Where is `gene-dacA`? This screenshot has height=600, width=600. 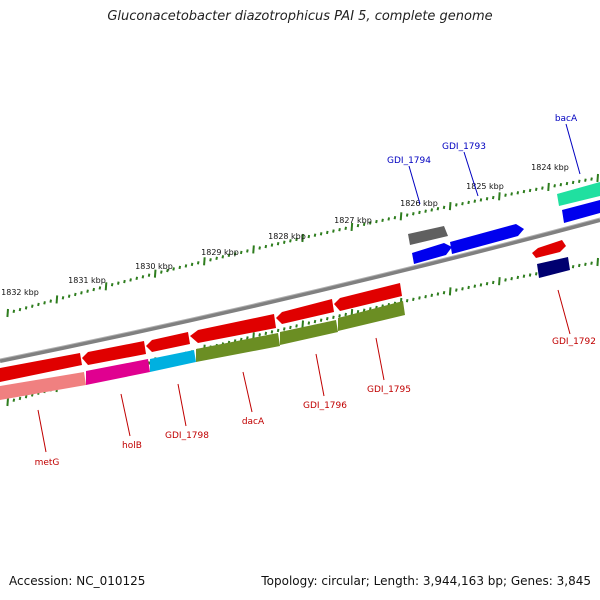 gene-dacA is located at coordinates (238, 347).